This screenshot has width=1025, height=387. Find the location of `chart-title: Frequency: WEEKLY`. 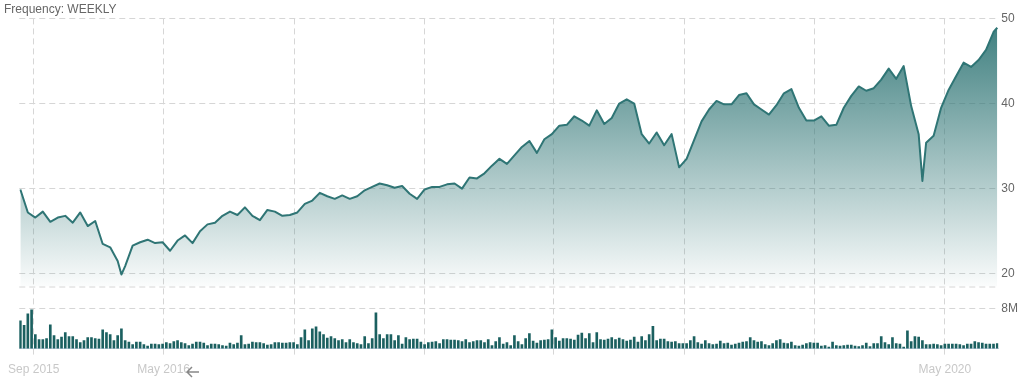

chart-title: Frequency: WEEKLY is located at coordinates (60, 8).